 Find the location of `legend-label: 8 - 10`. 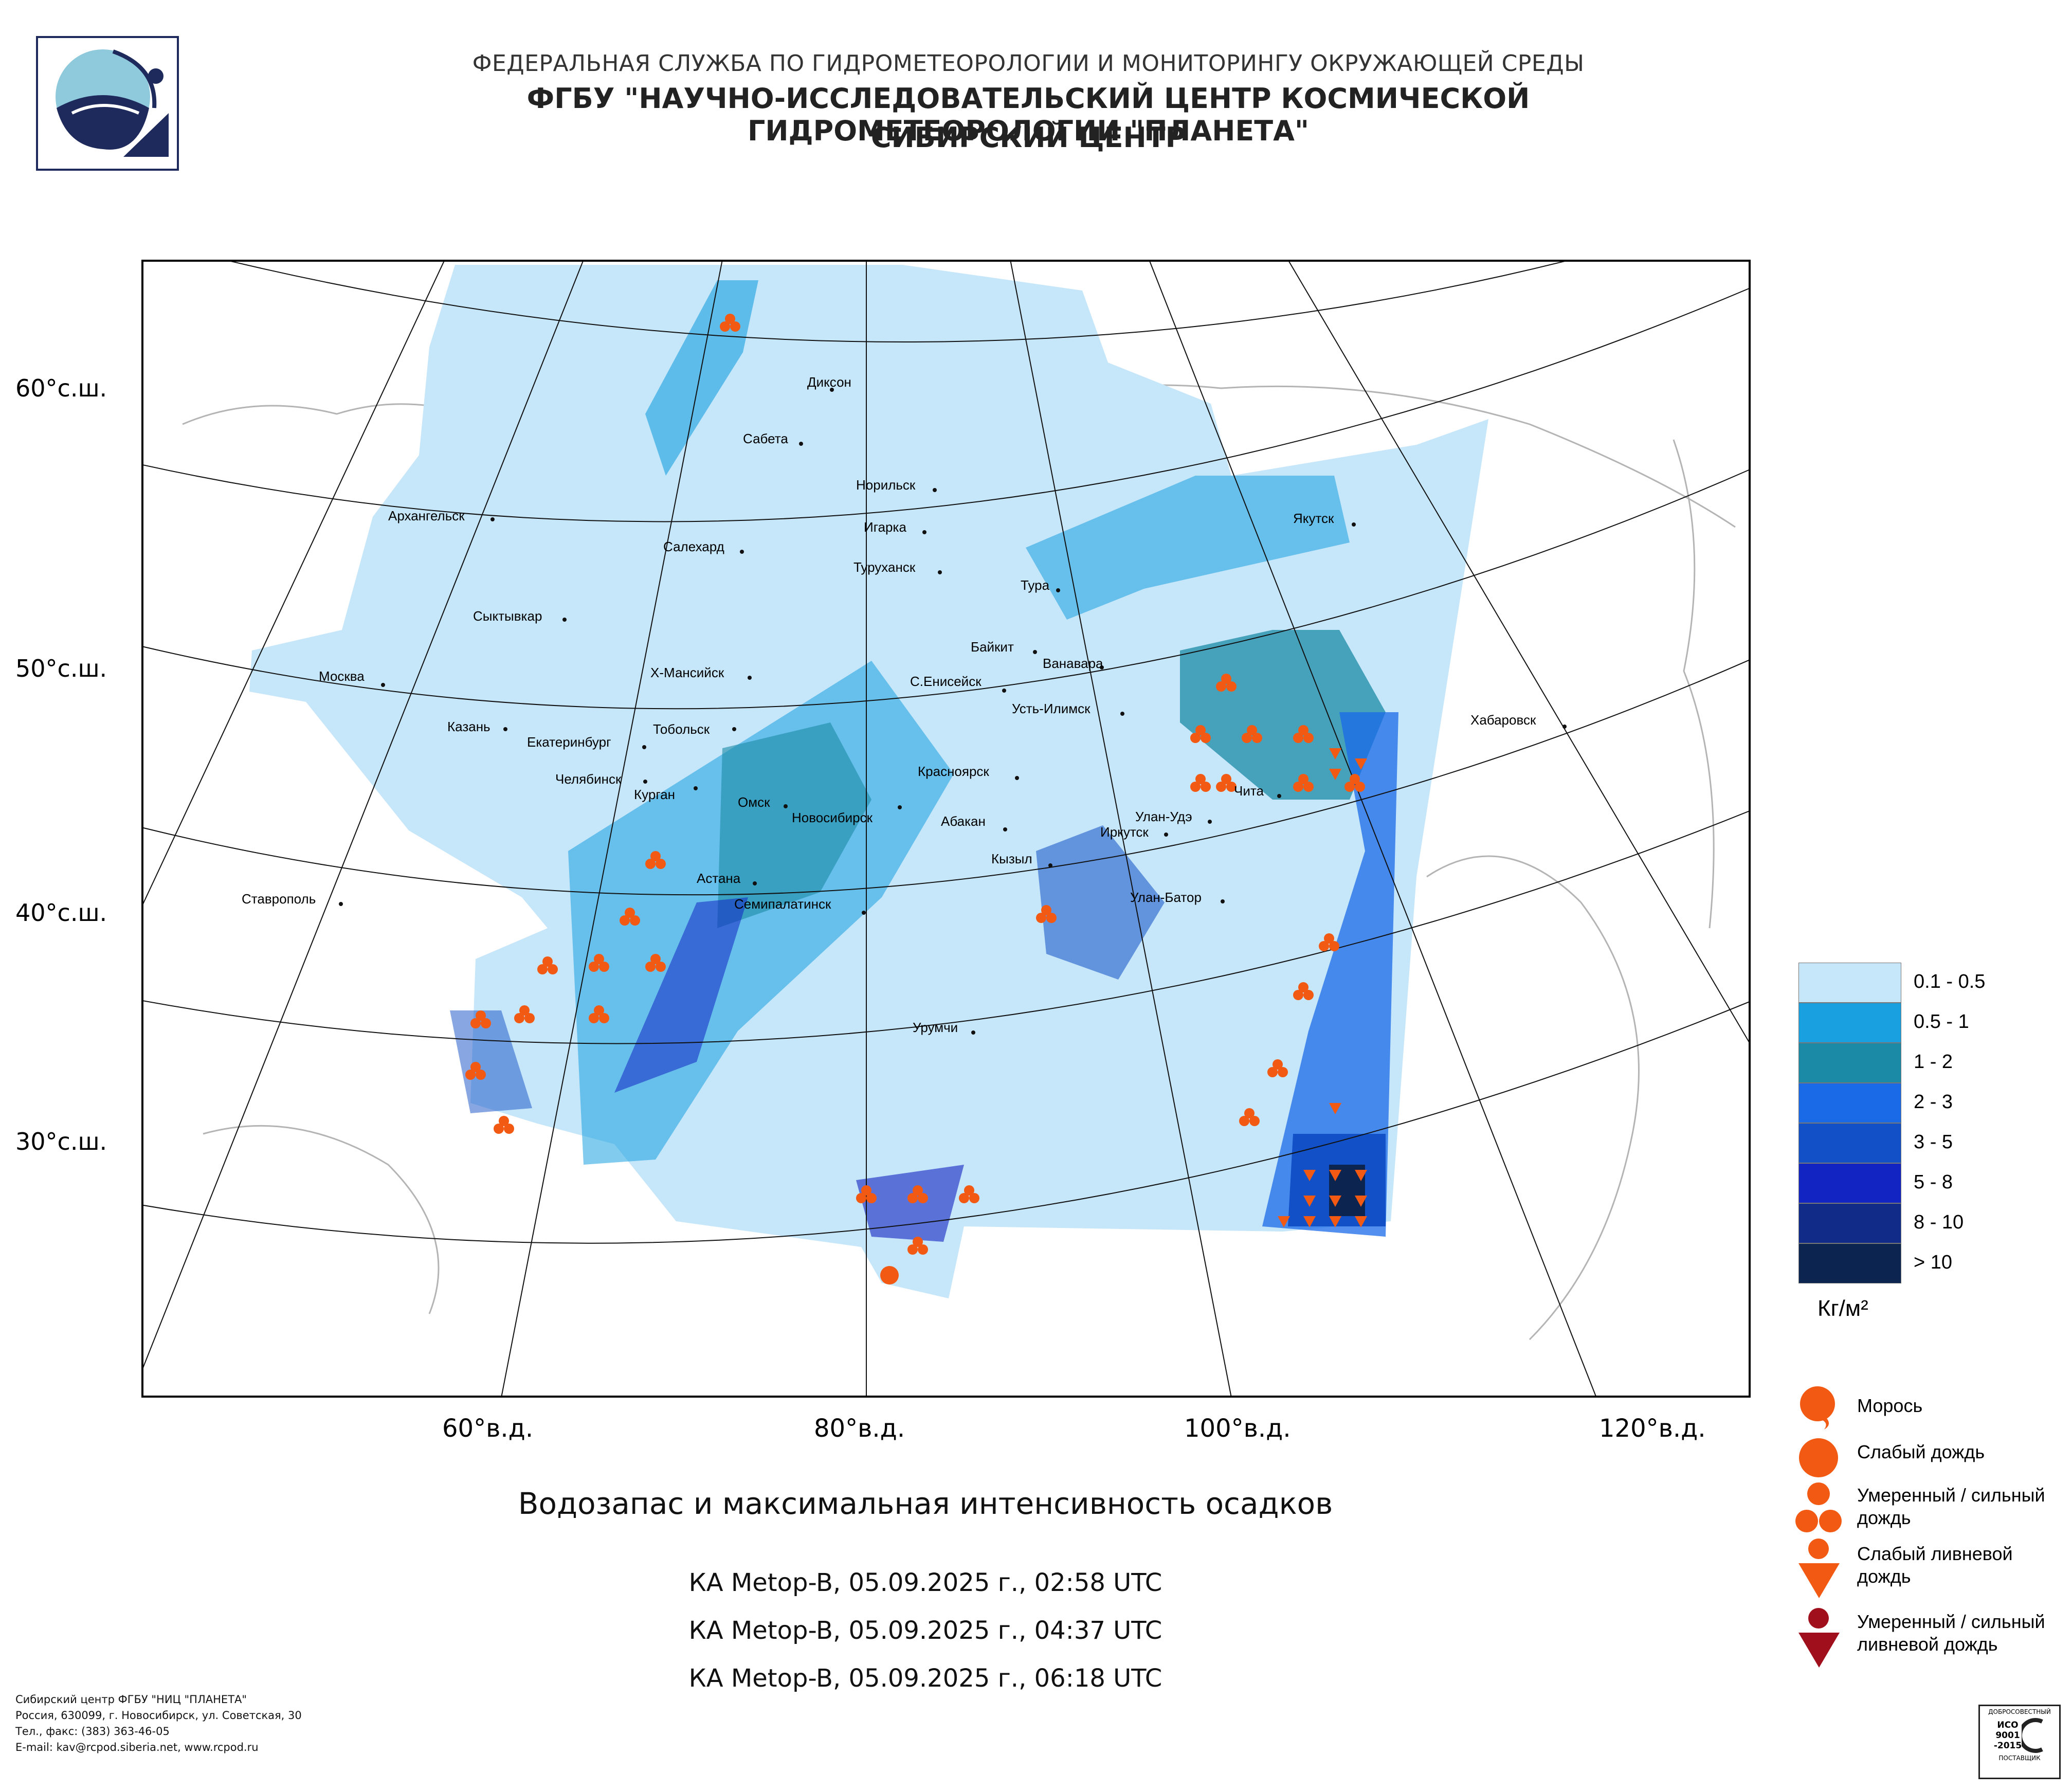

legend-label: 8 - 10 is located at coordinates (1939, 1222).